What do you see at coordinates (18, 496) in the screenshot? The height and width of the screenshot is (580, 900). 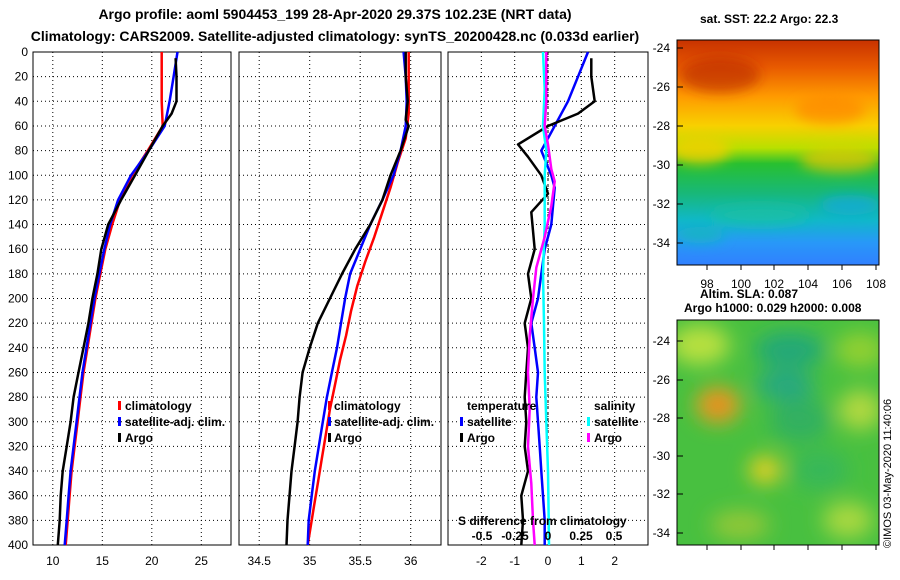 I see `depth-tick-label: 360` at bounding box center [18, 496].